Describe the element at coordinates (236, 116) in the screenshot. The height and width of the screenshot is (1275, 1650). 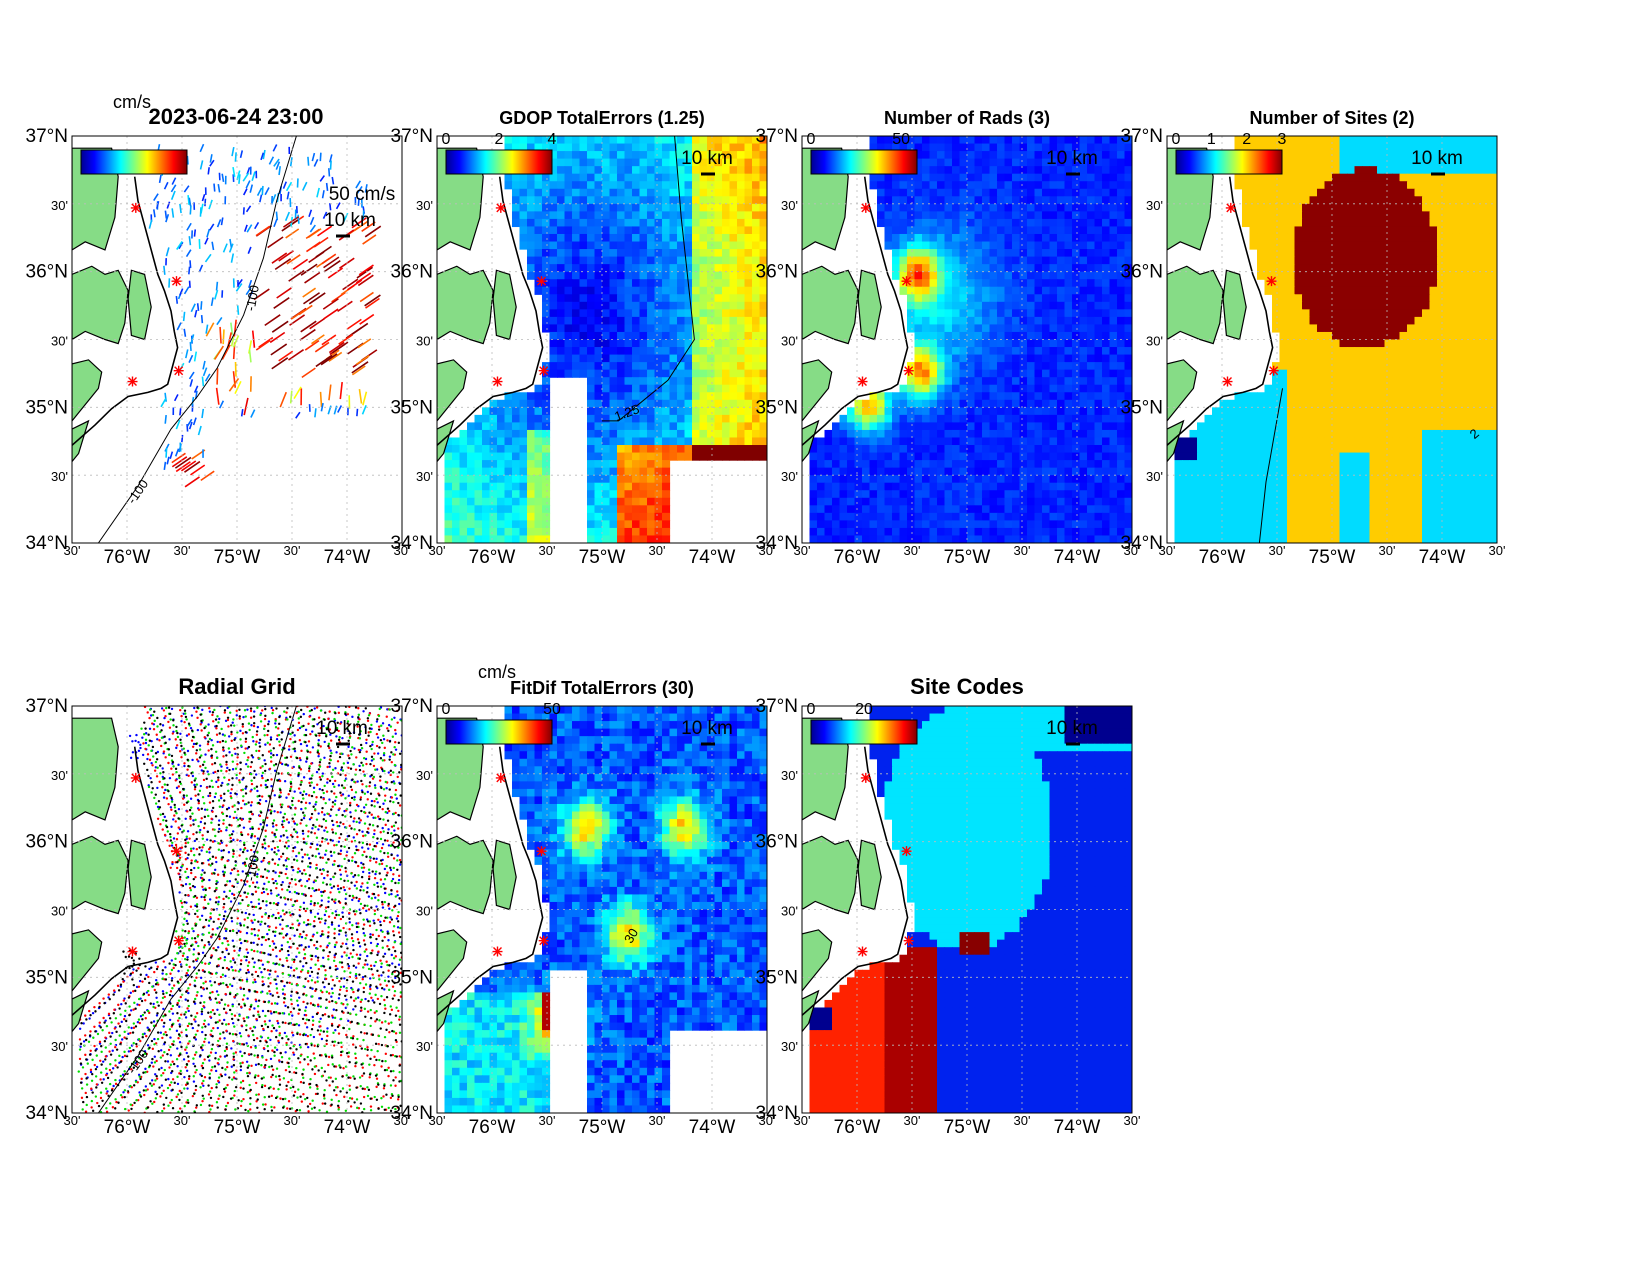
I see `timestamp-title: 2023-06-24 23:00` at that location.